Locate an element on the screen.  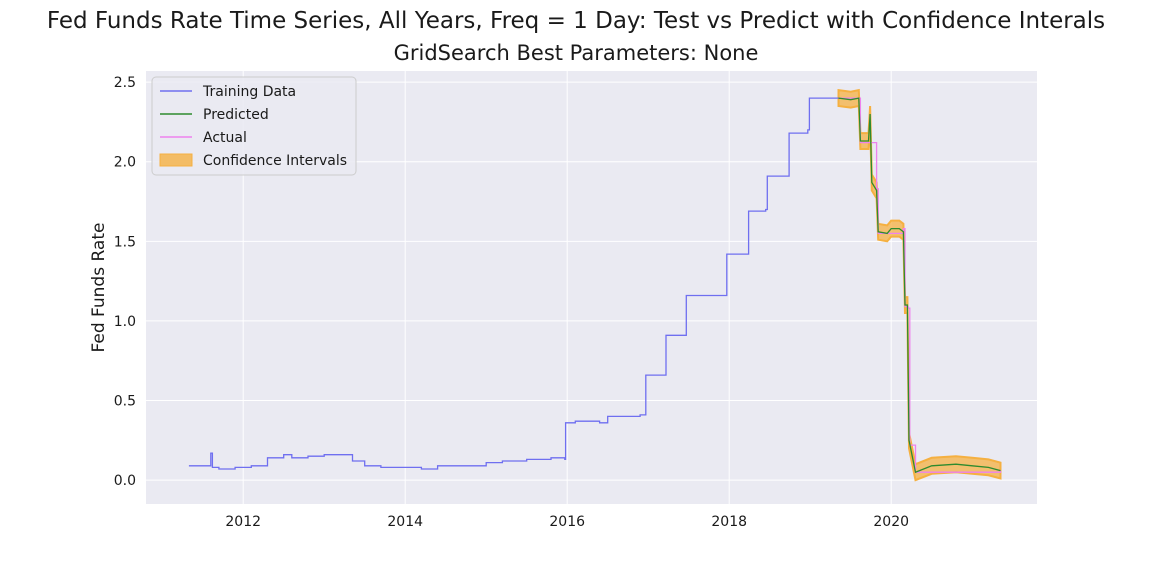
y-axis-label: Fed Funds Rate is located at coordinates (99, 288).